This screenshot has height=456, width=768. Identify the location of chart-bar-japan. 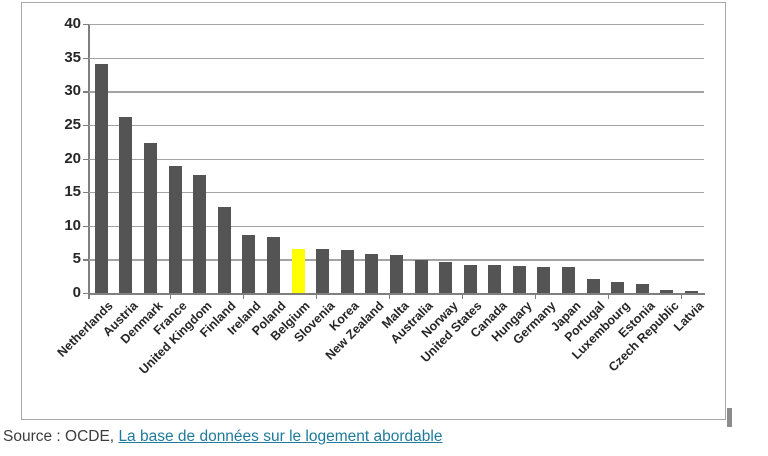
(569, 280).